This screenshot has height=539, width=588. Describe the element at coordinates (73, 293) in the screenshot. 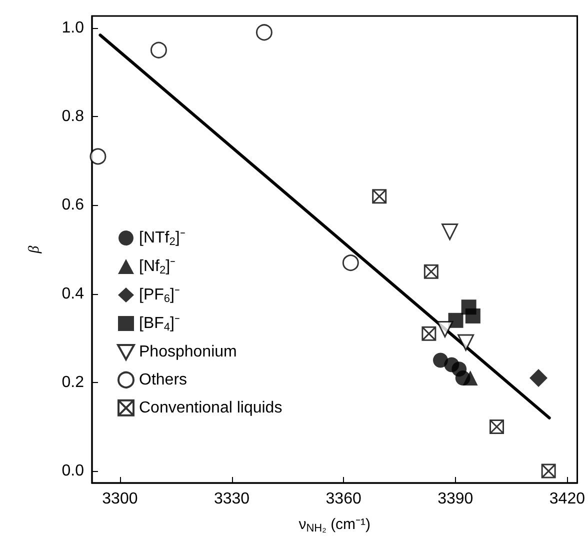

I see `y-tick-label: 0.4` at that location.